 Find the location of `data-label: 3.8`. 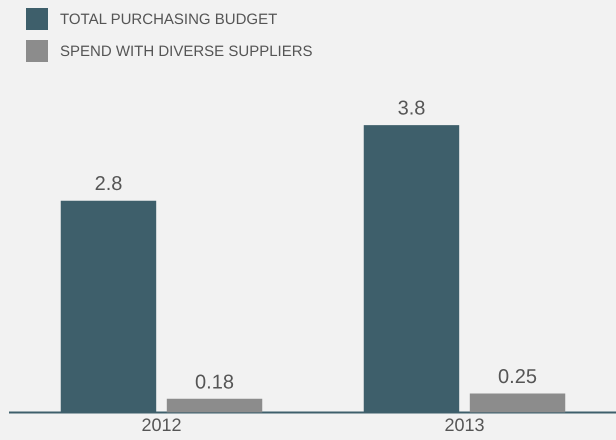

data-label: 3.8 is located at coordinates (412, 109).